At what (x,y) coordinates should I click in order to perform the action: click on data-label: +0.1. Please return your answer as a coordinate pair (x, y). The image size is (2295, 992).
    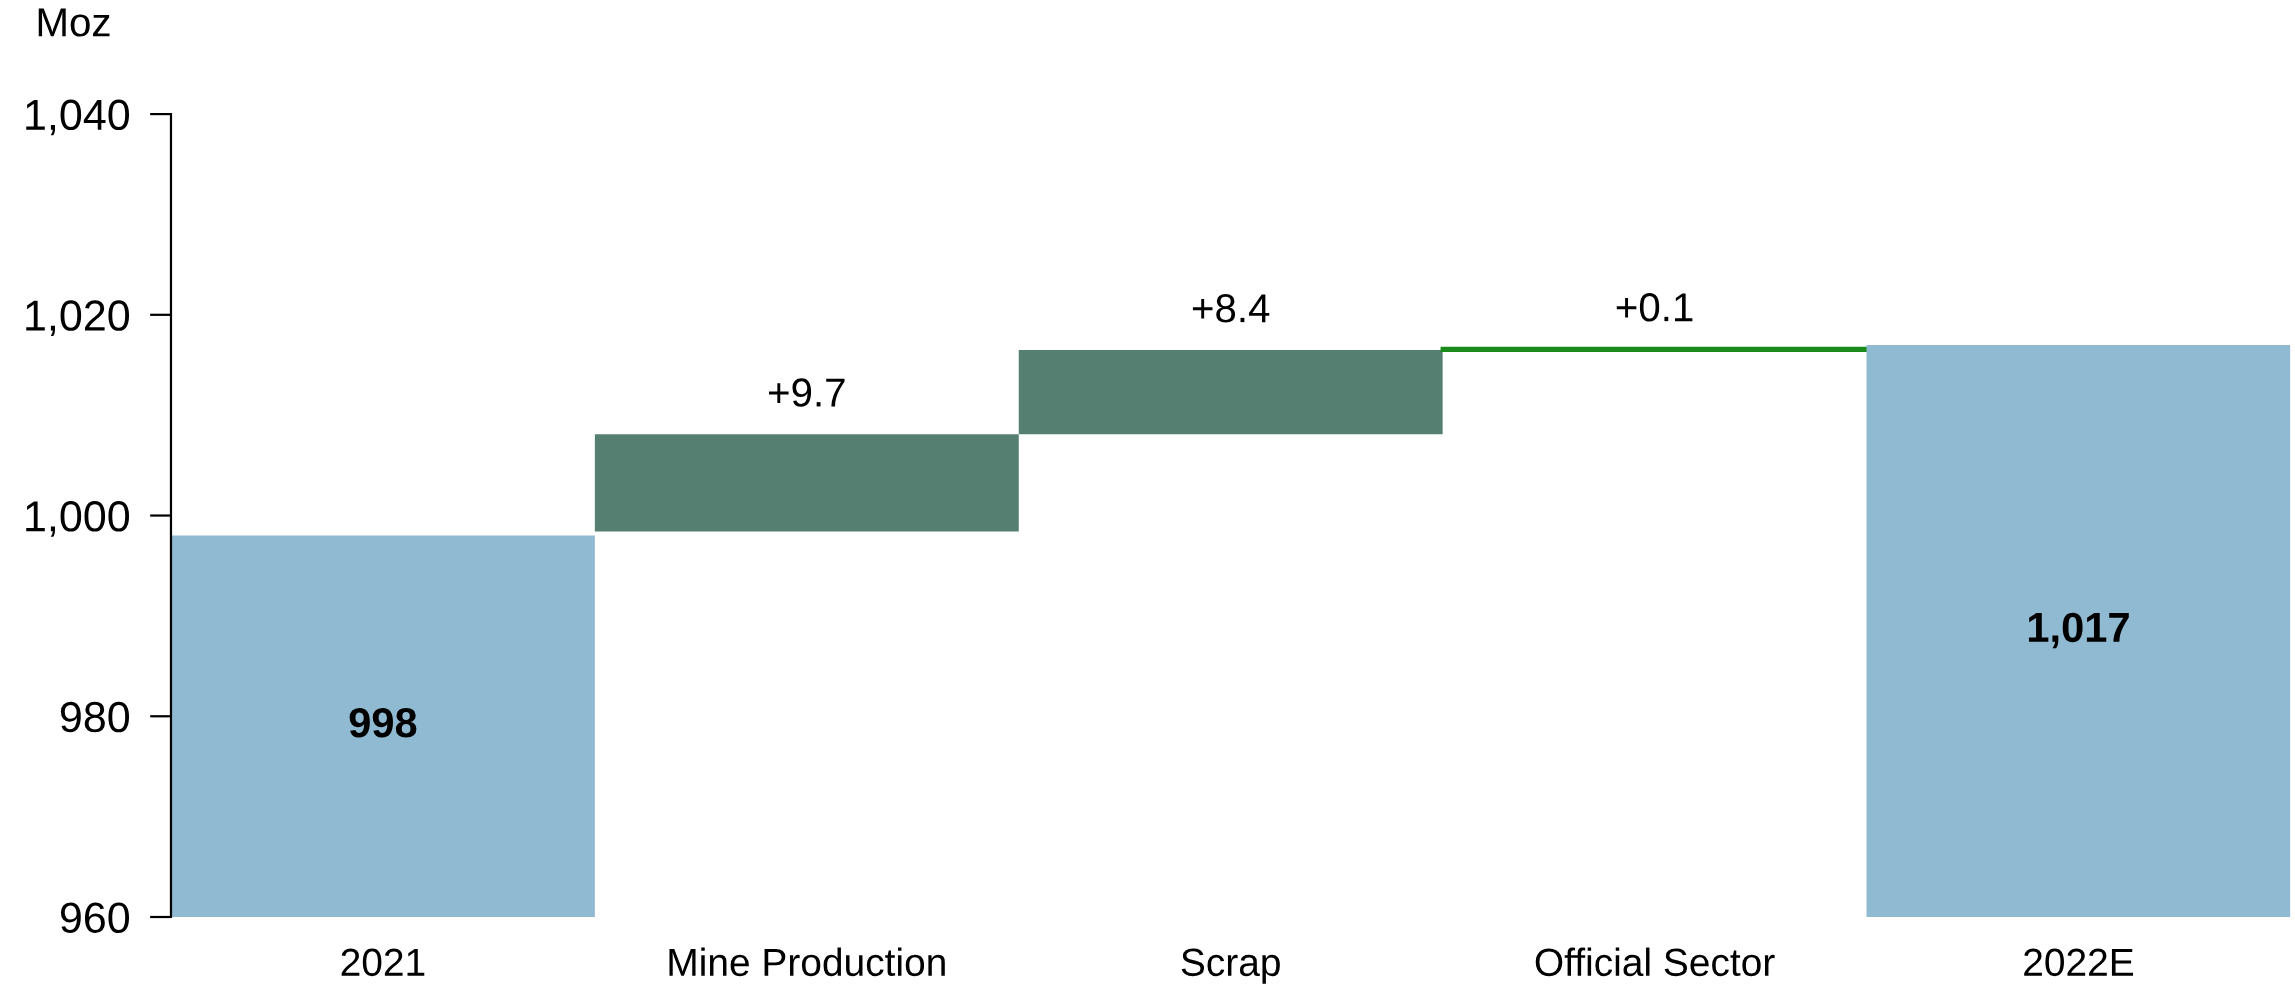
    Looking at the image, I should click on (1654, 307).